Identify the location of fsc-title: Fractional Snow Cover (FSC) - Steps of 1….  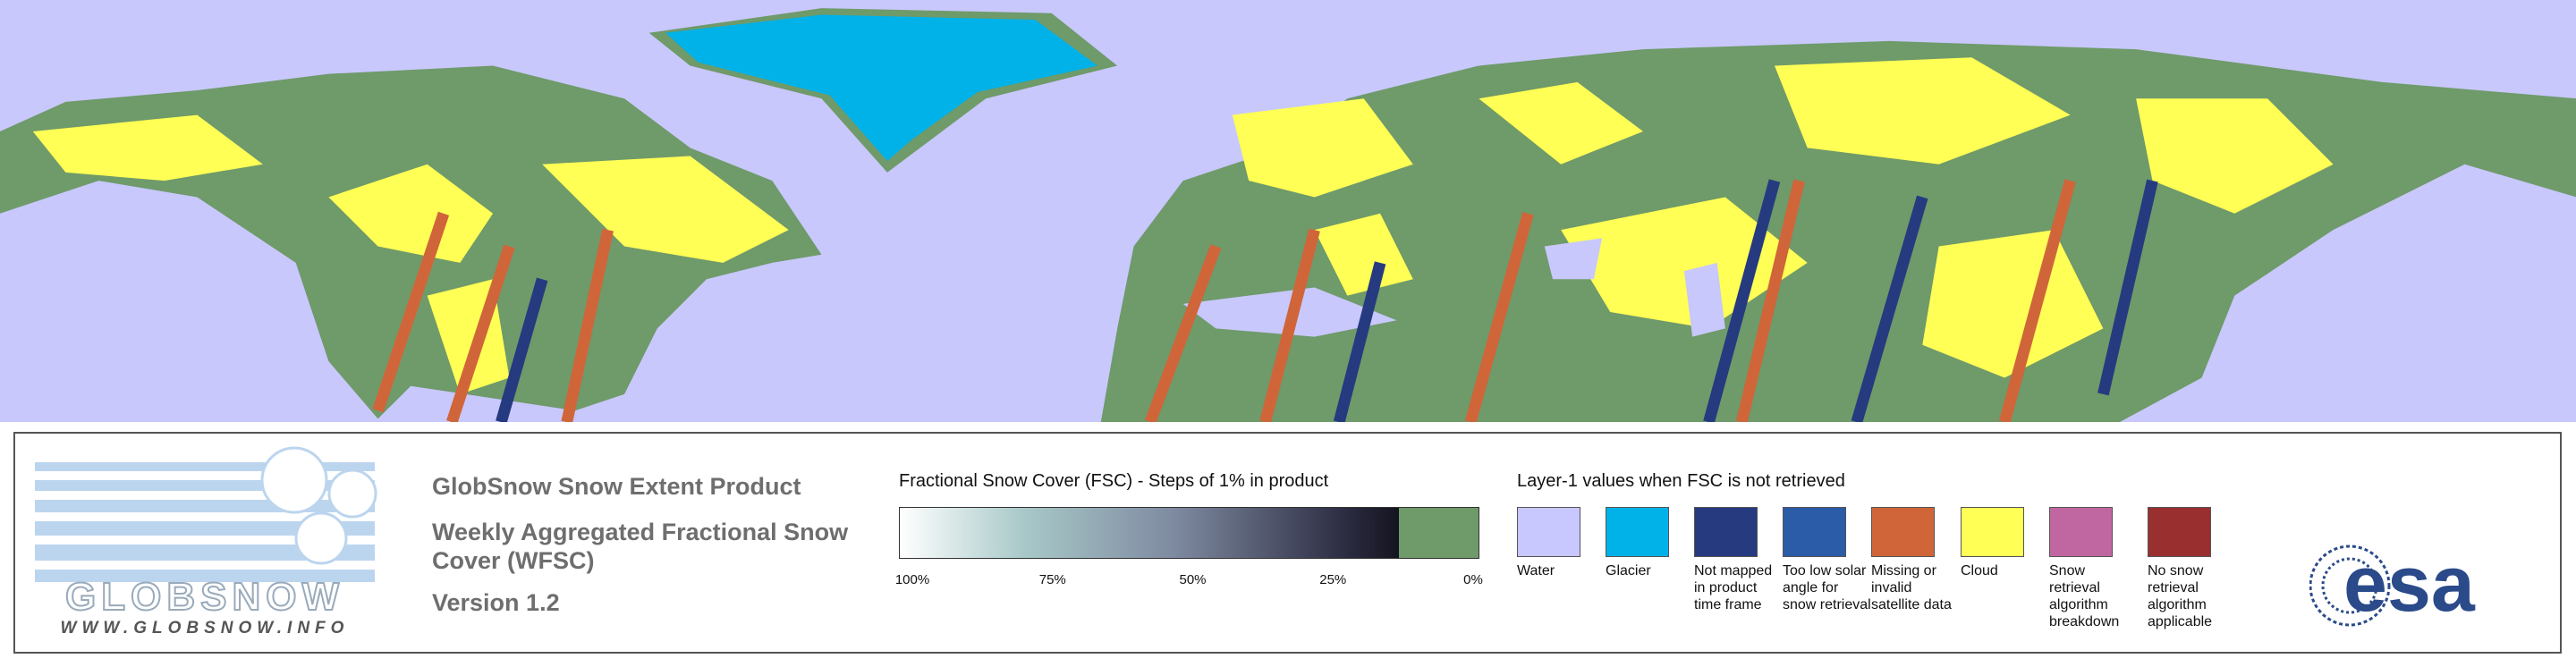
(1114, 481).